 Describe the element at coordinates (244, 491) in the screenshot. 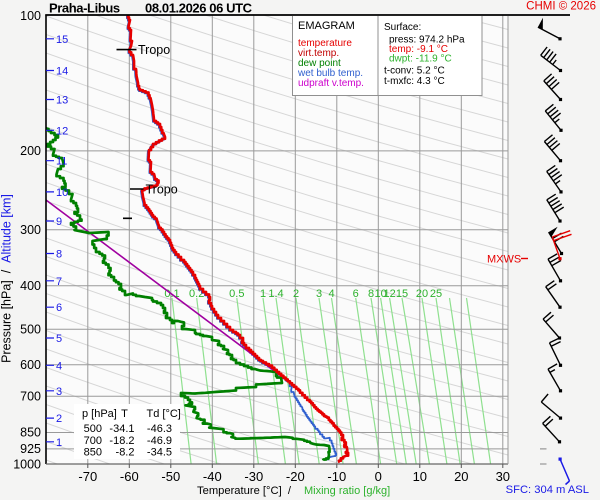

I see `svg-text: Temperature [°C] /` at that location.